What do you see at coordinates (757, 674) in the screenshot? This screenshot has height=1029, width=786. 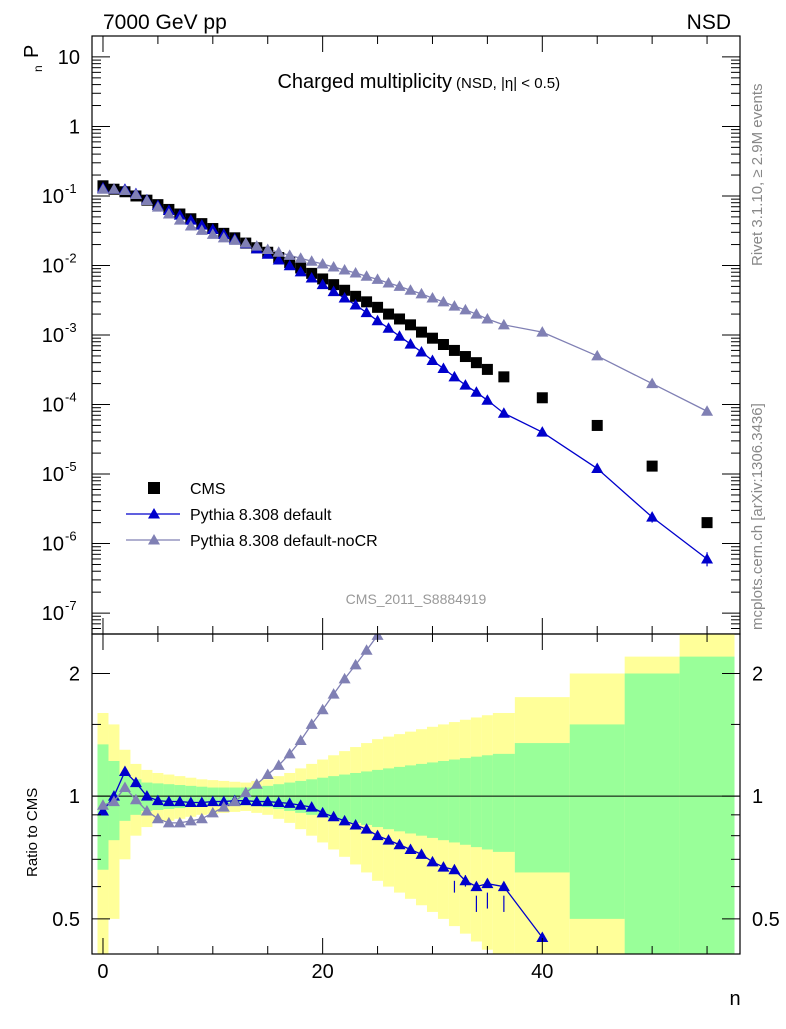 I see `ratio-y-tick-label-right: 2` at bounding box center [757, 674].